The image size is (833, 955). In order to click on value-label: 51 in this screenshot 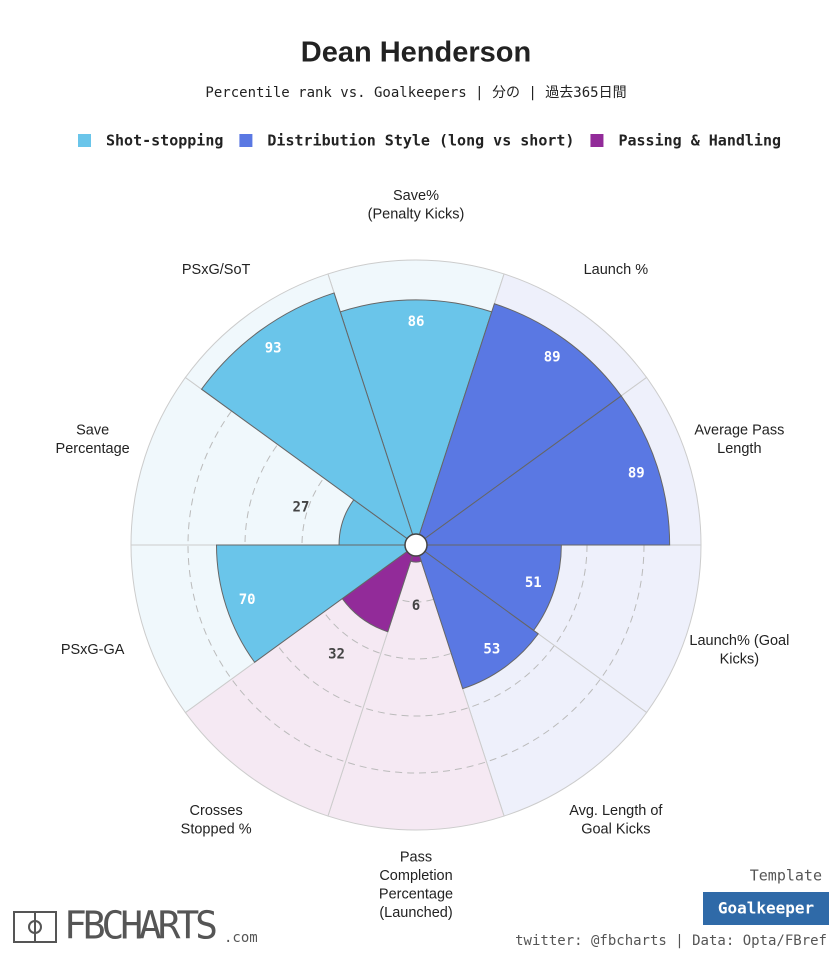, I will do `click(533, 583)`.